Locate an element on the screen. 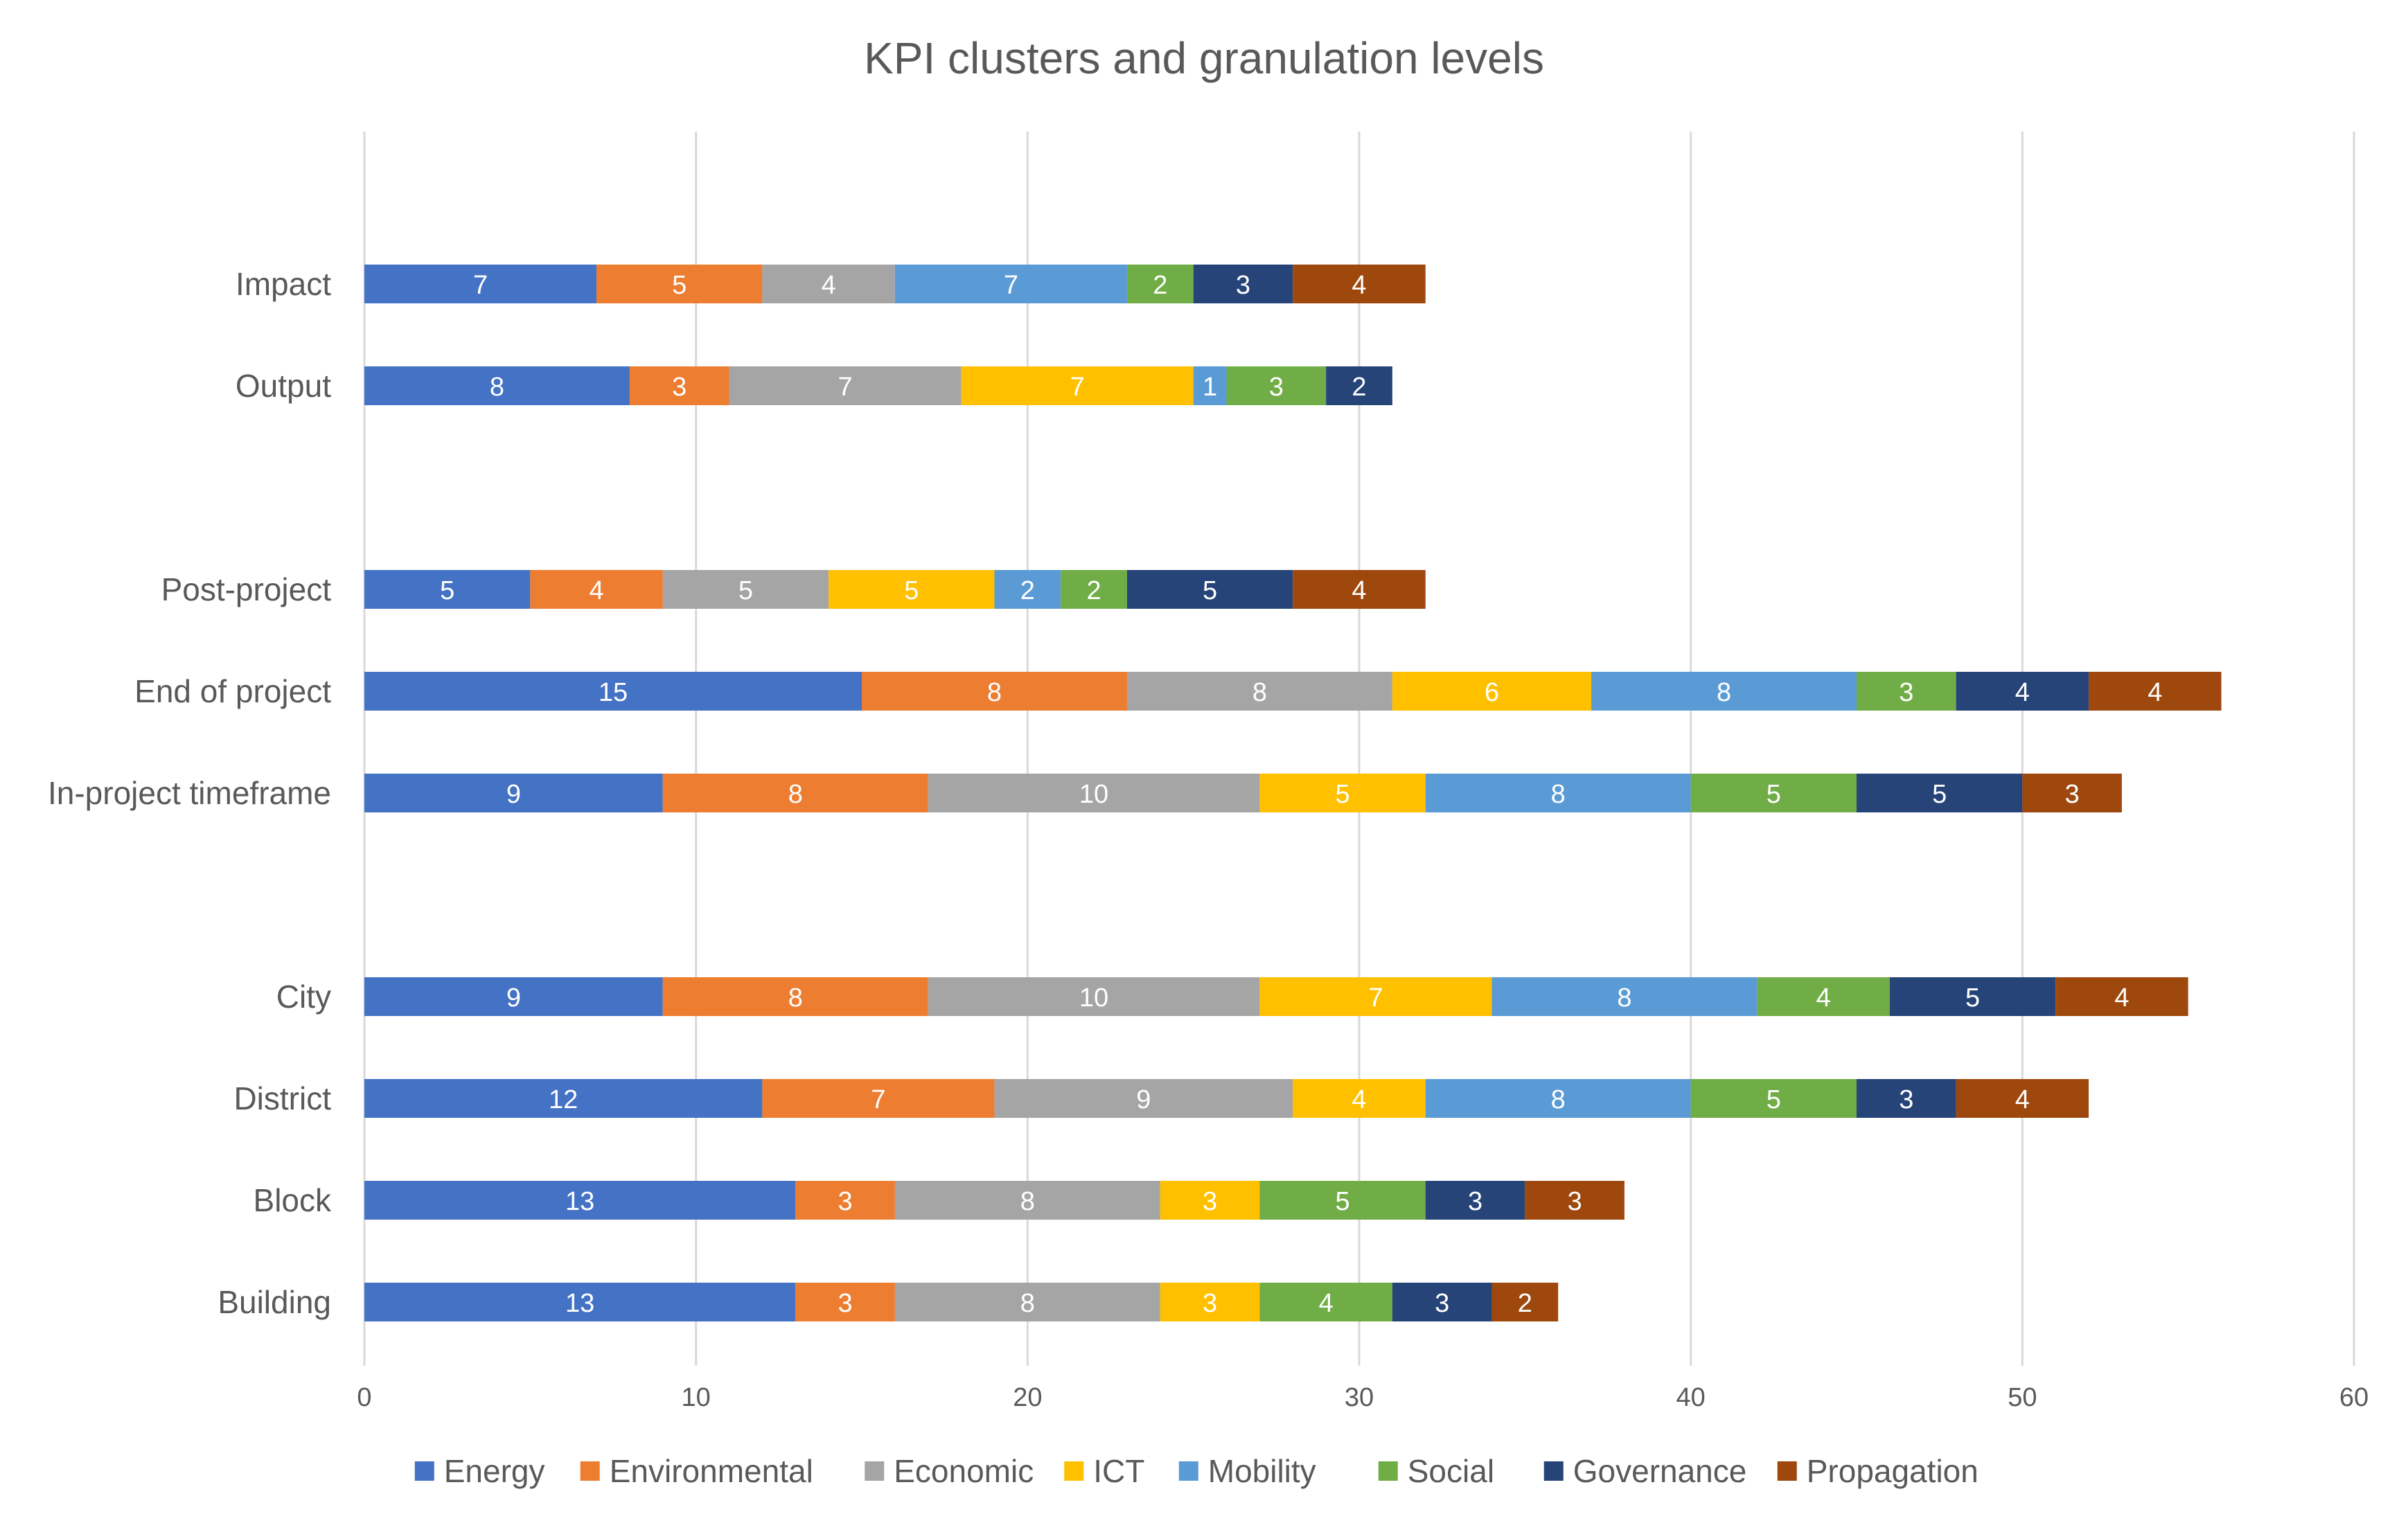  chart-title: KPI clusters and granulation levels is located at coordinates (1204, 58).